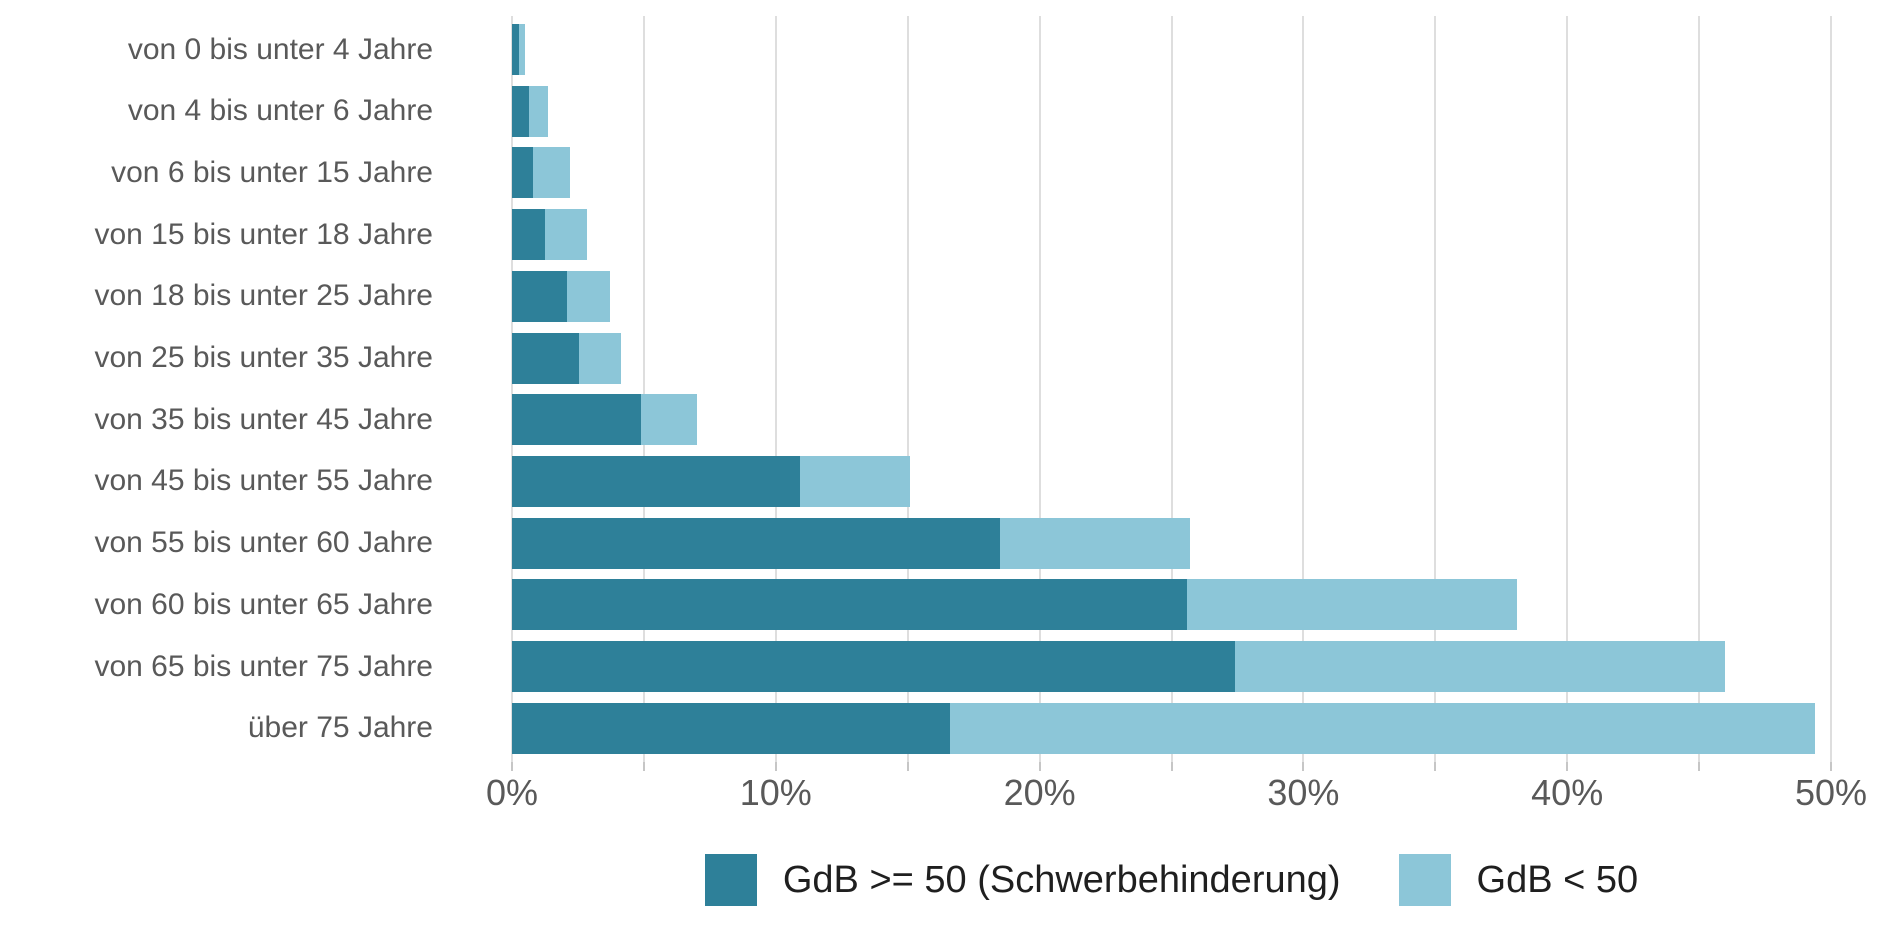 The width and height of the screenshot is (1900, 950). I want to click on legend-item-gdb-lt-50: GdB < 50, so click(1518, 880).